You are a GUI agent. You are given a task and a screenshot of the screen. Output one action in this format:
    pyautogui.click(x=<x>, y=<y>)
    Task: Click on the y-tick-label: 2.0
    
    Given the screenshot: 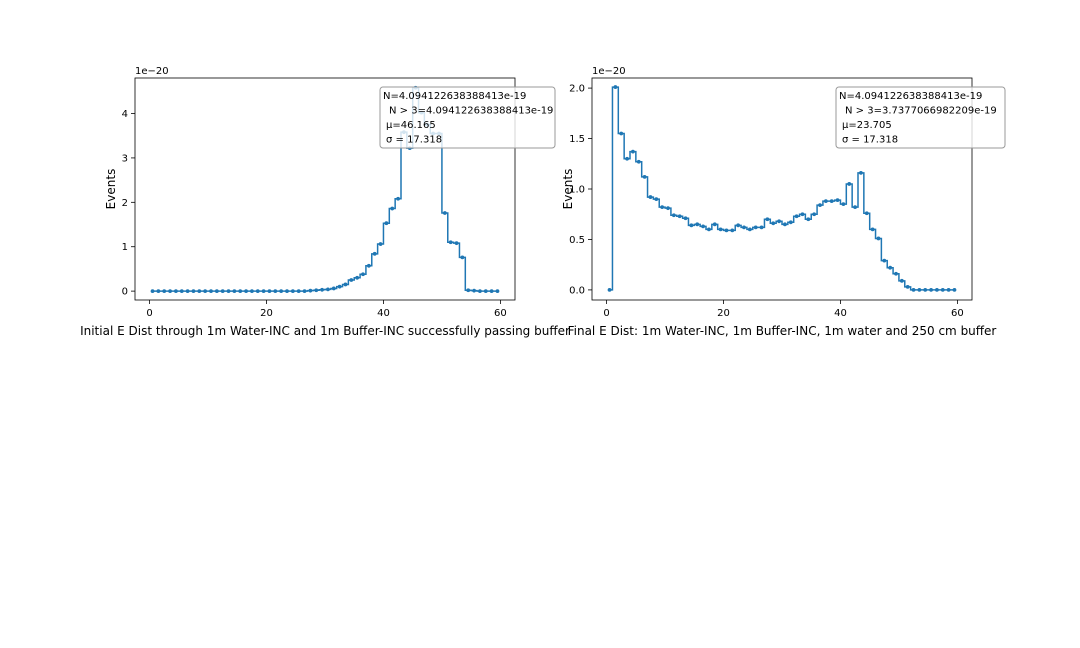 What is the action you would take?
    pyautogui.click(x=577, y=89)
    